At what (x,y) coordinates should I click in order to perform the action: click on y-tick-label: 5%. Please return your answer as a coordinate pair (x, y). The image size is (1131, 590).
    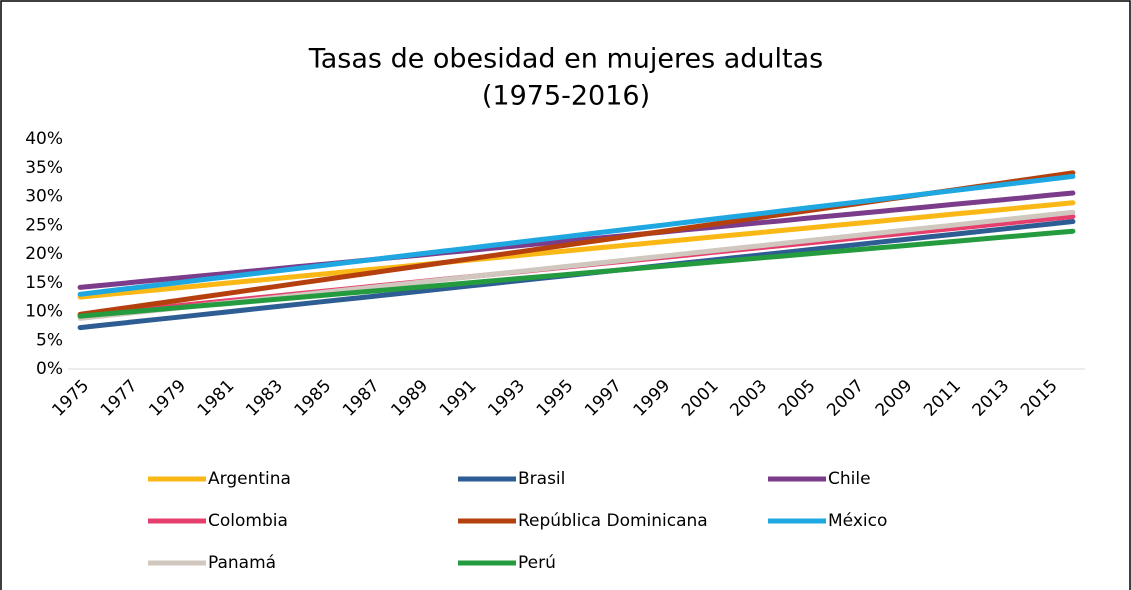
    Looking at the image, I should click on (49, 340).